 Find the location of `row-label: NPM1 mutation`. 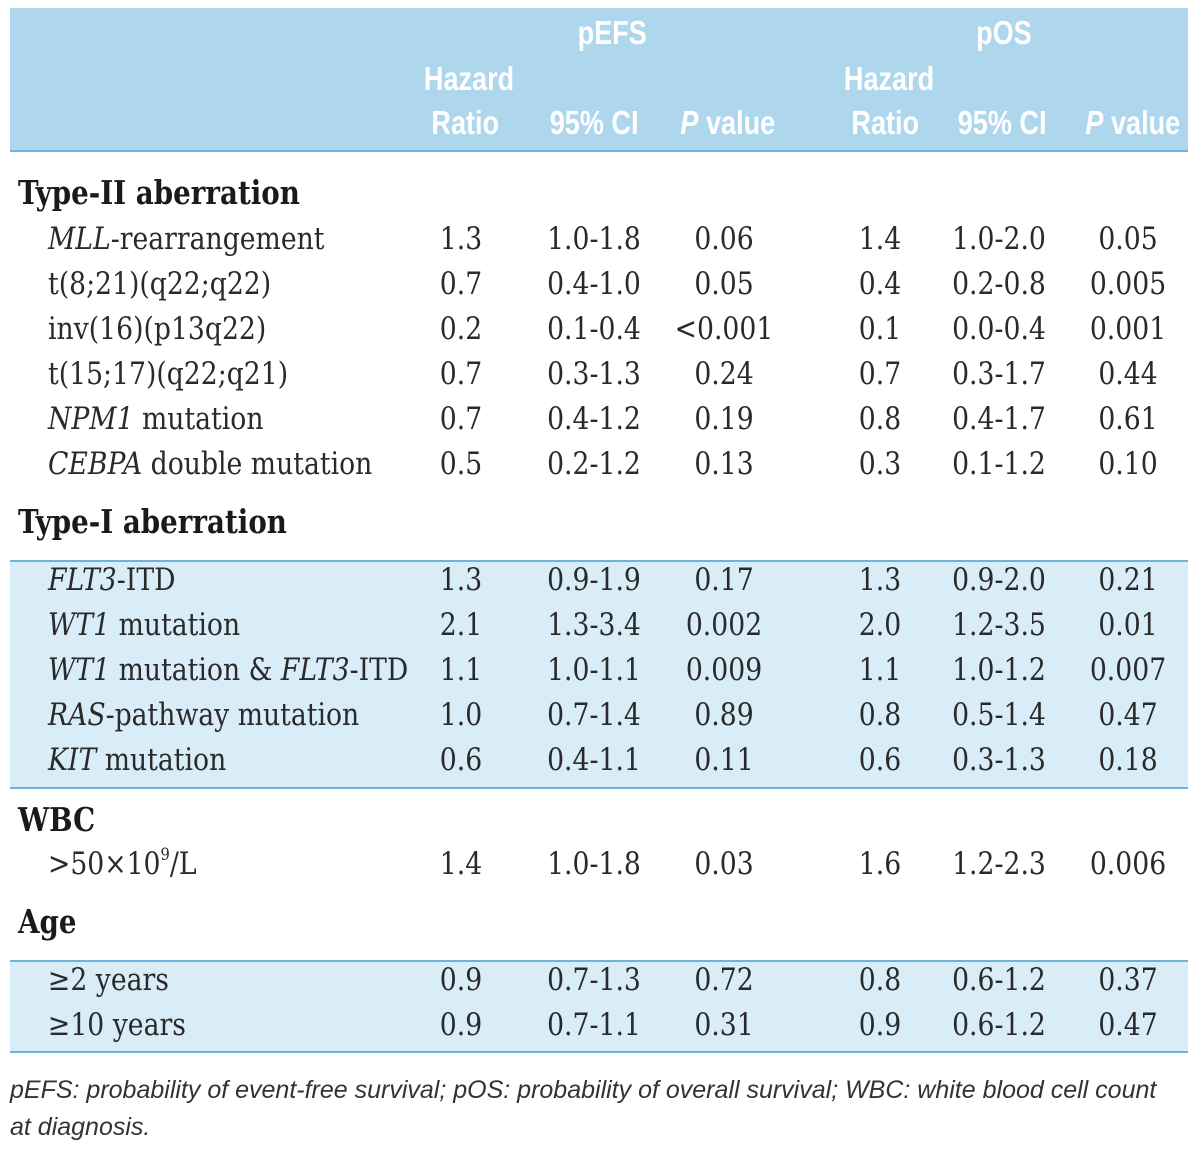

row-label: NPM1 mutation is located at coordinates (156, 419).